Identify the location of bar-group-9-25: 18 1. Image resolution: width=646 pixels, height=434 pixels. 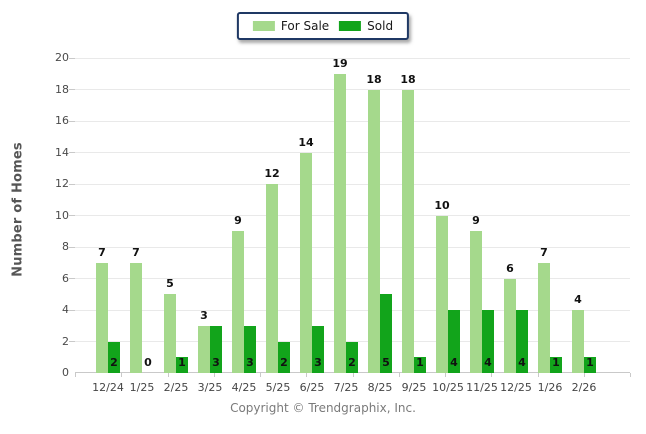
(414, 215).